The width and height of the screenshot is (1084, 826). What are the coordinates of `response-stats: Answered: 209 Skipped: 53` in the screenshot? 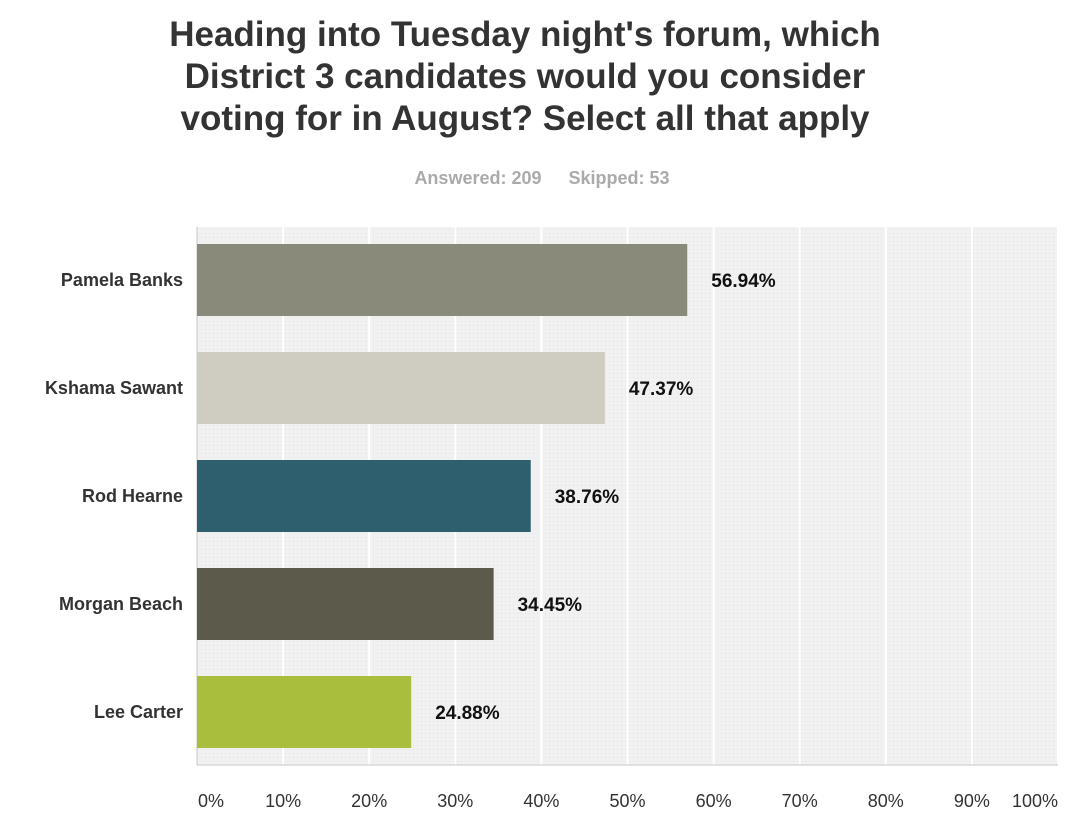 It's located at (542, 178).